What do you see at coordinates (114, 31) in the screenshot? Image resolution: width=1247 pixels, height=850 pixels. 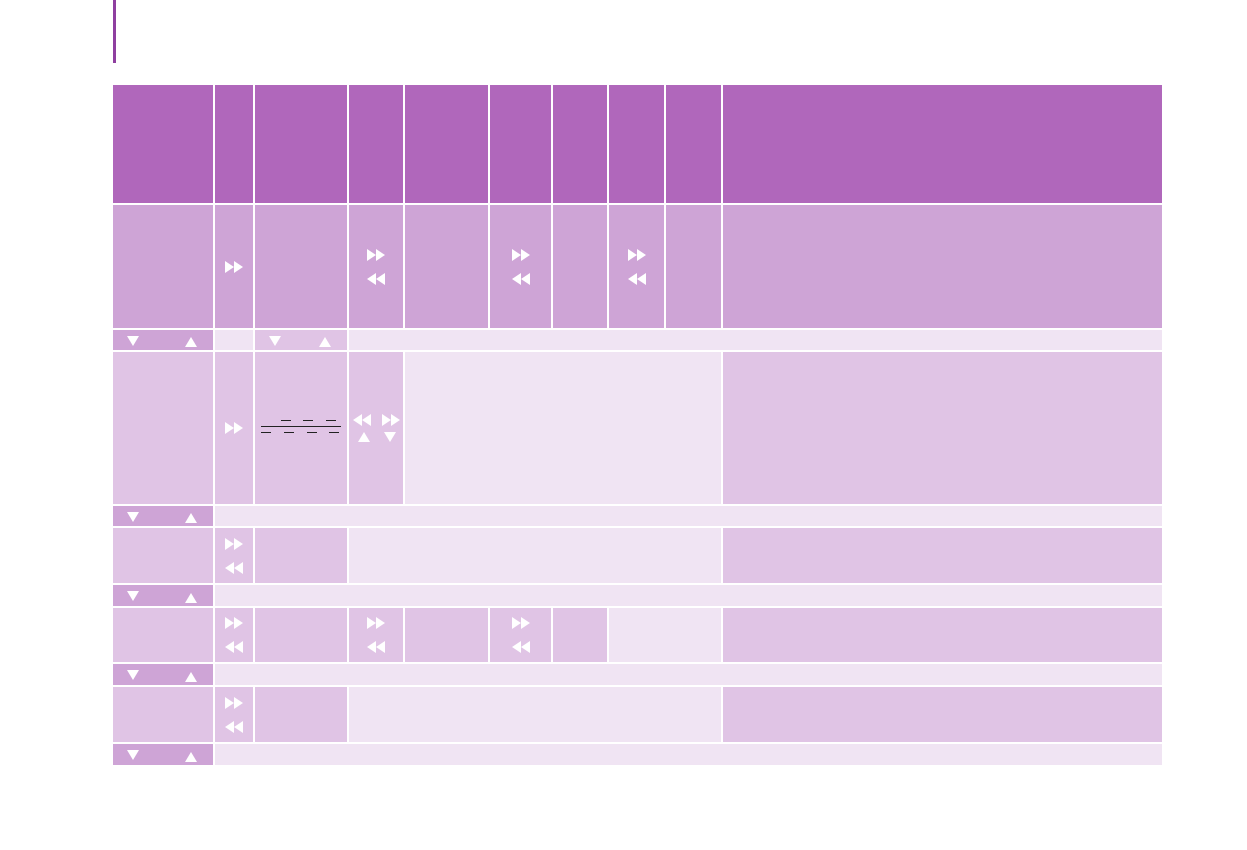 I see `accent-bar` at bounding box center [114, 31].